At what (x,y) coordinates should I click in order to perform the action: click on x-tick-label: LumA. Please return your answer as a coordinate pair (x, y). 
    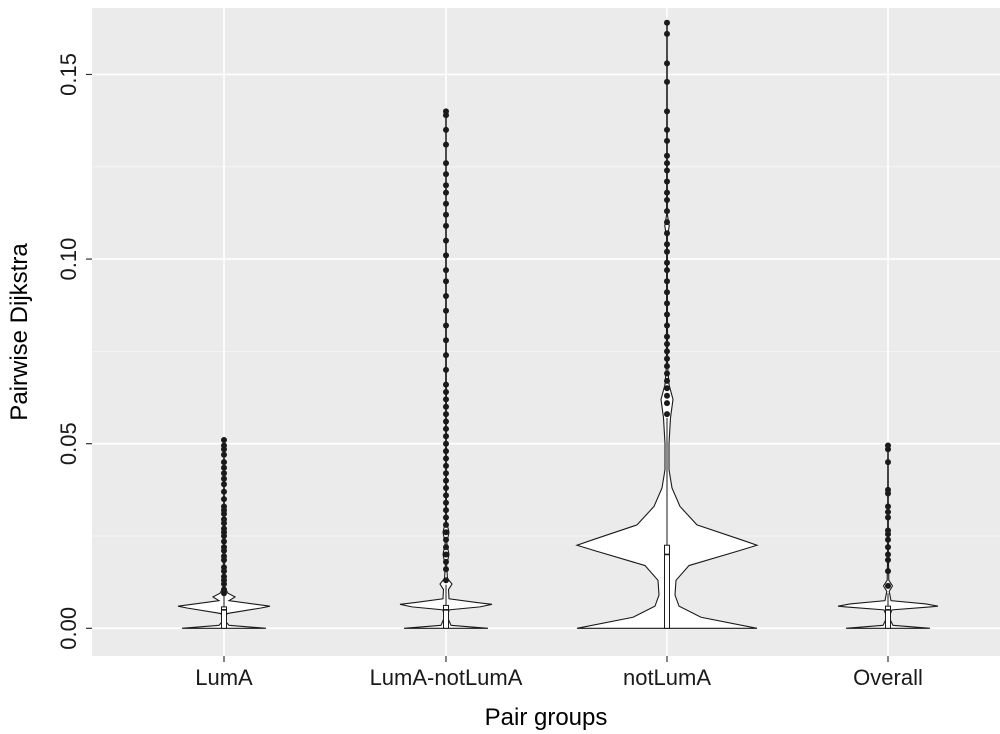
    Looking at the image, I should click on (224, 677).